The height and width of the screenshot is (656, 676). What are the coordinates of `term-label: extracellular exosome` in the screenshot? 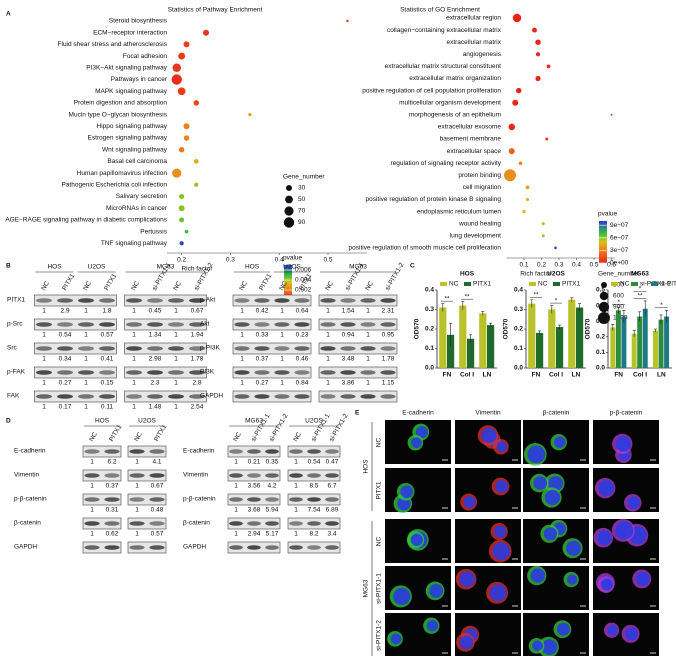 It's located at (470, 127).